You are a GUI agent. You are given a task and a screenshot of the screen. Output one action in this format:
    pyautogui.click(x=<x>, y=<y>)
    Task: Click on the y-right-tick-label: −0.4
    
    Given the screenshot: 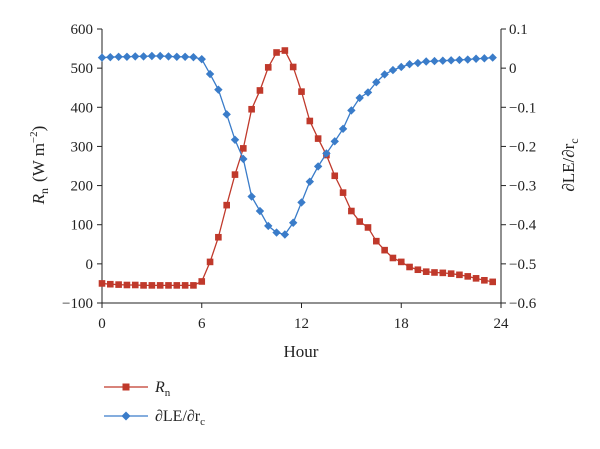 What is the action you would take?
    pyautogui.click(x=523, y=226)
    